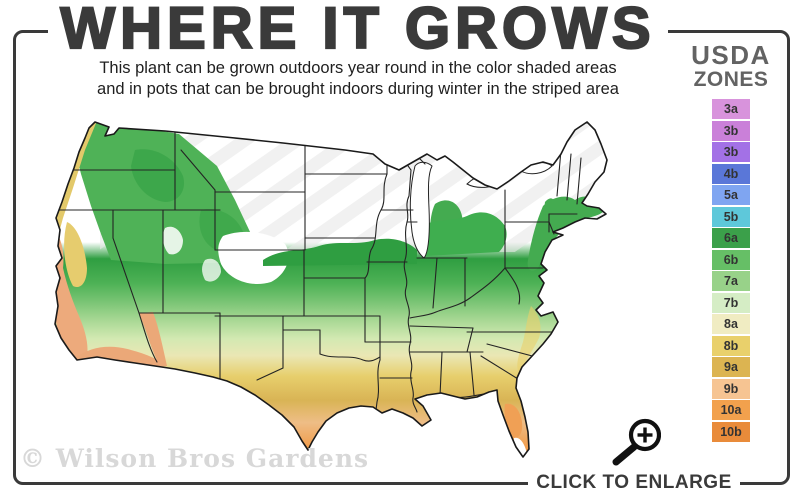  I want to click on legend-swatch-7a: 7a, so click(731, 281).